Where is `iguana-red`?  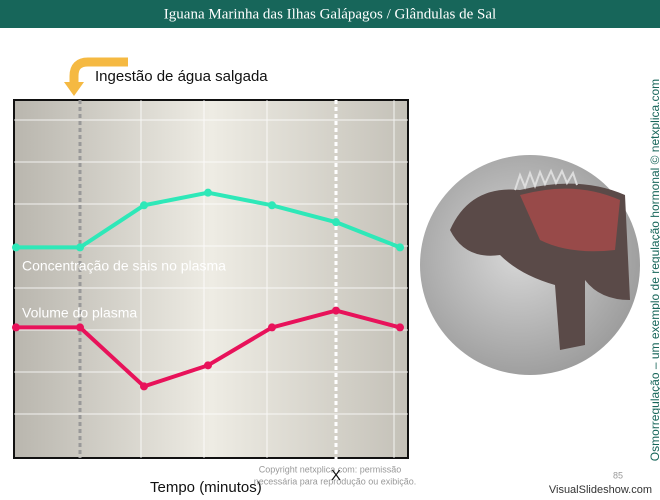 iguana-red is located at coordinates (570, 220).